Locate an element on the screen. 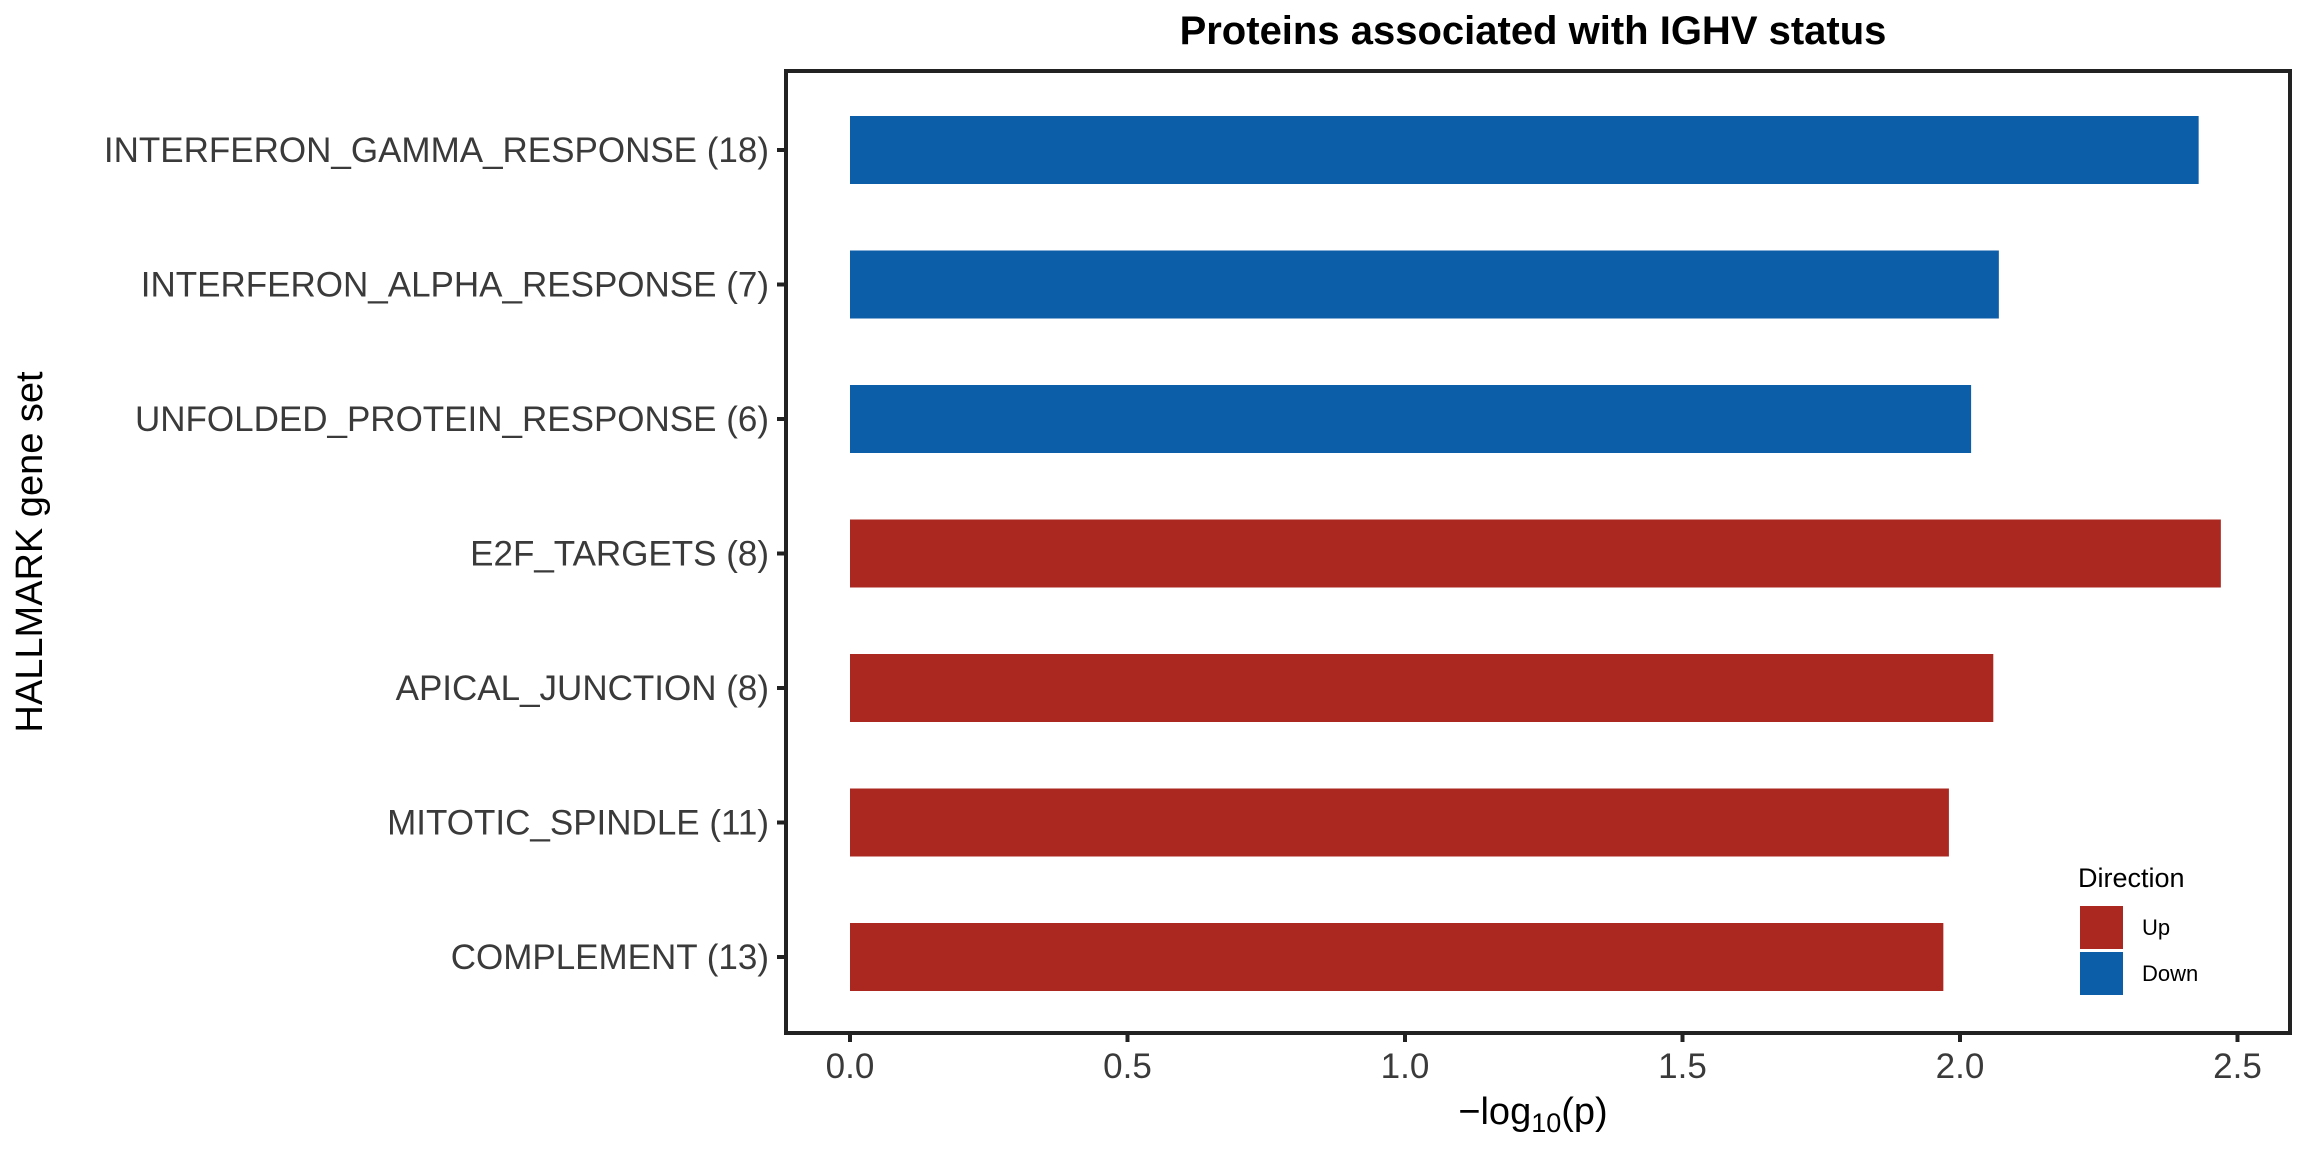  legend-swatch-down is located at coordinates (2101, 973).